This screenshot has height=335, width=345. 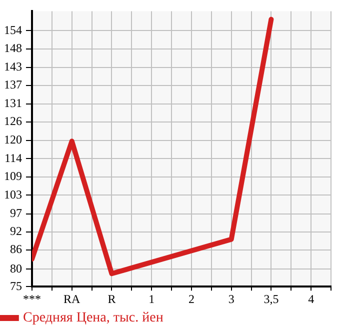 I want to click on y-tick-label: 154, so click(x=13, y=29).